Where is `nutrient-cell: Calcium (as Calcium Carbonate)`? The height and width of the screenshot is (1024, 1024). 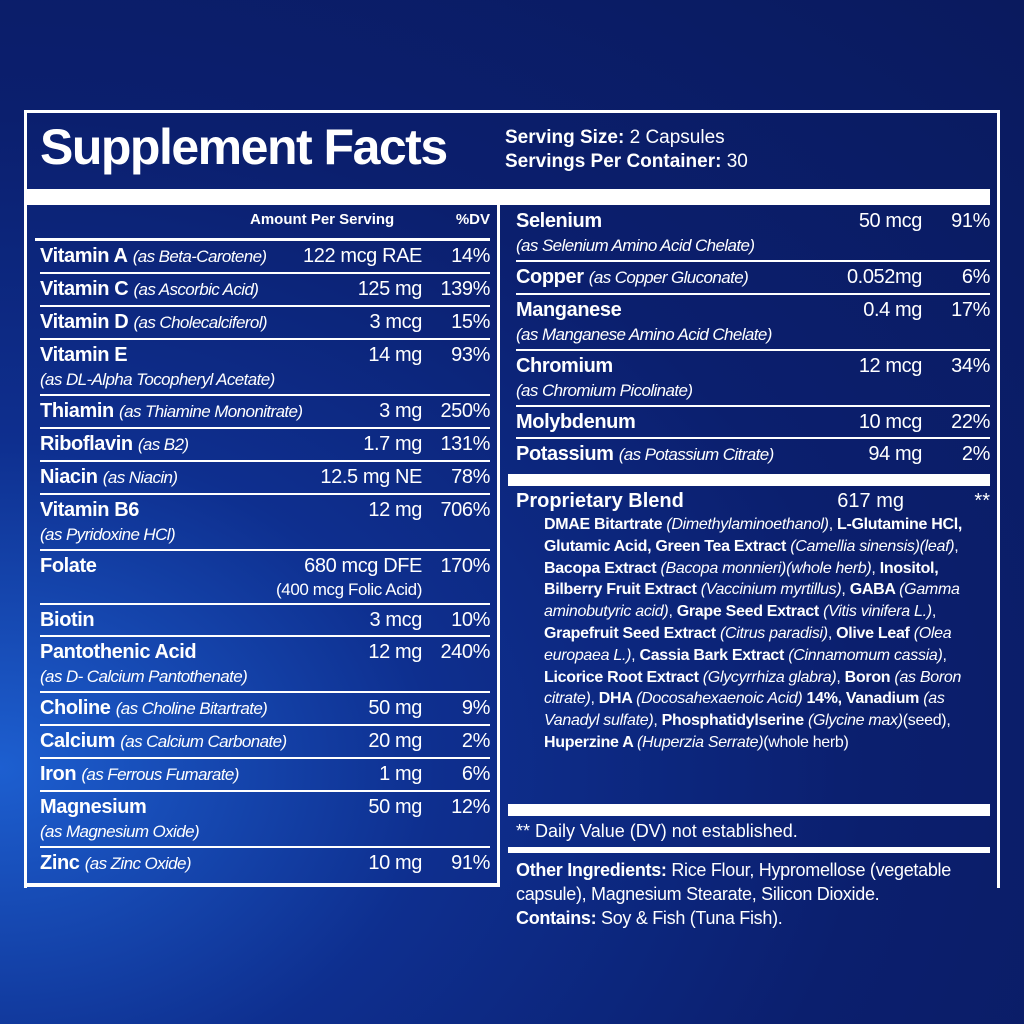 nutrient-cell: Calcium (as Calcium Carbonate) is located at coordinates (204, 741).